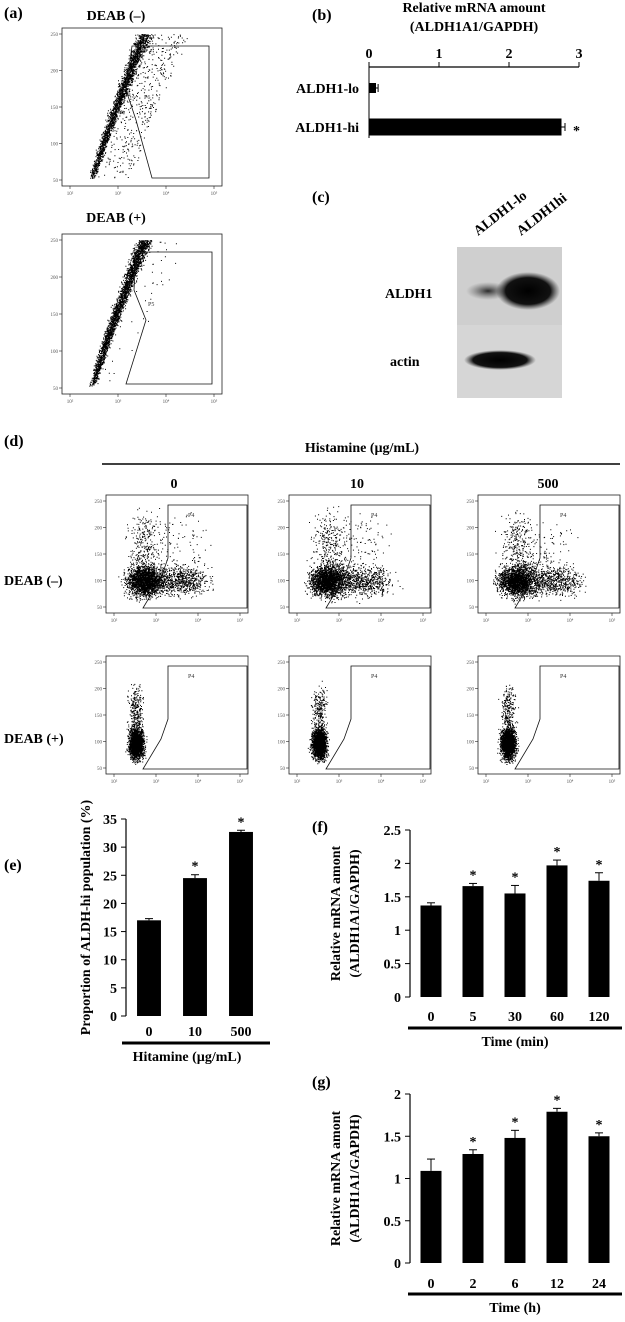 The width and height of the screenshot is (625, 1322). I want to click on flow-plot-deab-plus-0: 250 200 150 100 50 10² 10³ 10⁴ 10⁵ P4, so click(172, 720).